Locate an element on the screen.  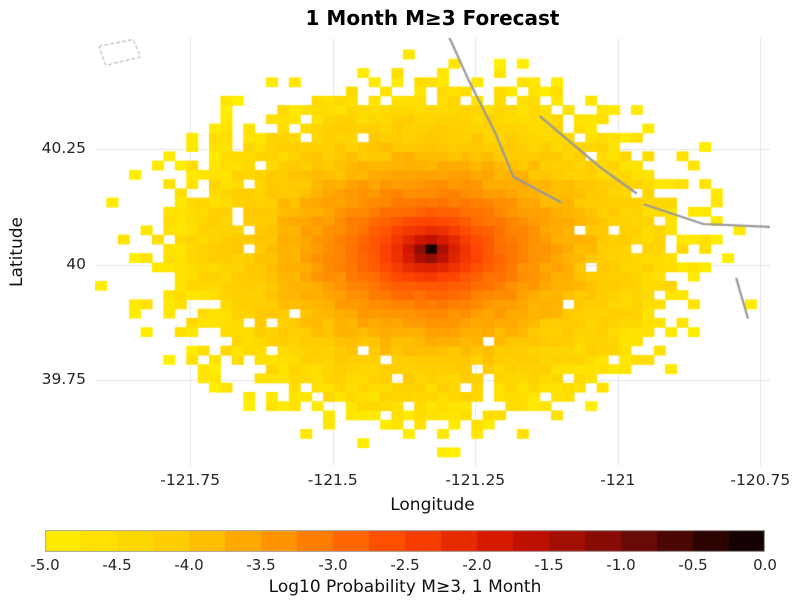
colorbar-label: Log10 Probability M≥3, 1 Month is located at coordinates (405, 587).